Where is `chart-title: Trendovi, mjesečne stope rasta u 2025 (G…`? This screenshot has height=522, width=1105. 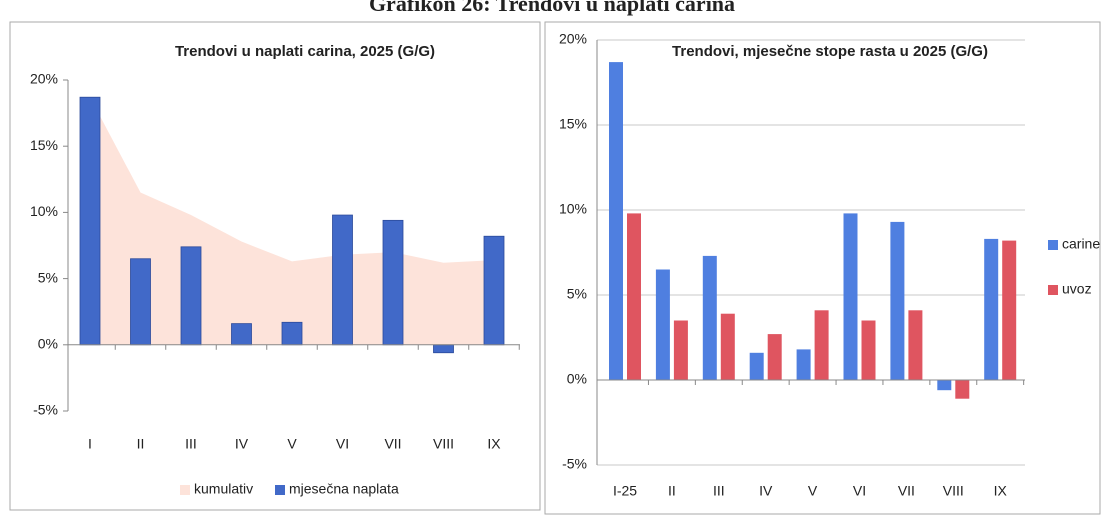 chart-title: Trendovi, mjesečne stope rasta u 2025 (G… is located at coordinates (830, 51).